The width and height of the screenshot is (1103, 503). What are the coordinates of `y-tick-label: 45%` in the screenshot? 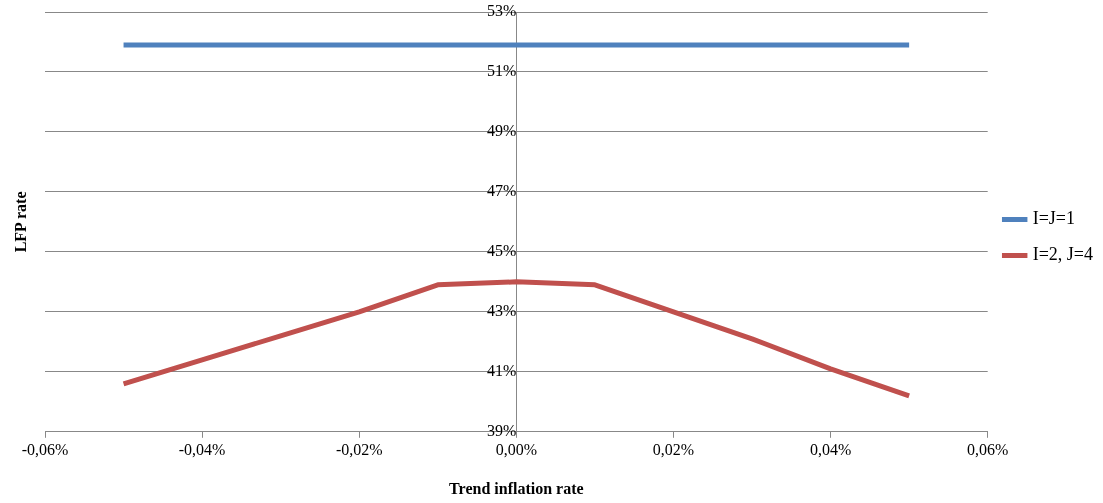 It's located at (502, 251).